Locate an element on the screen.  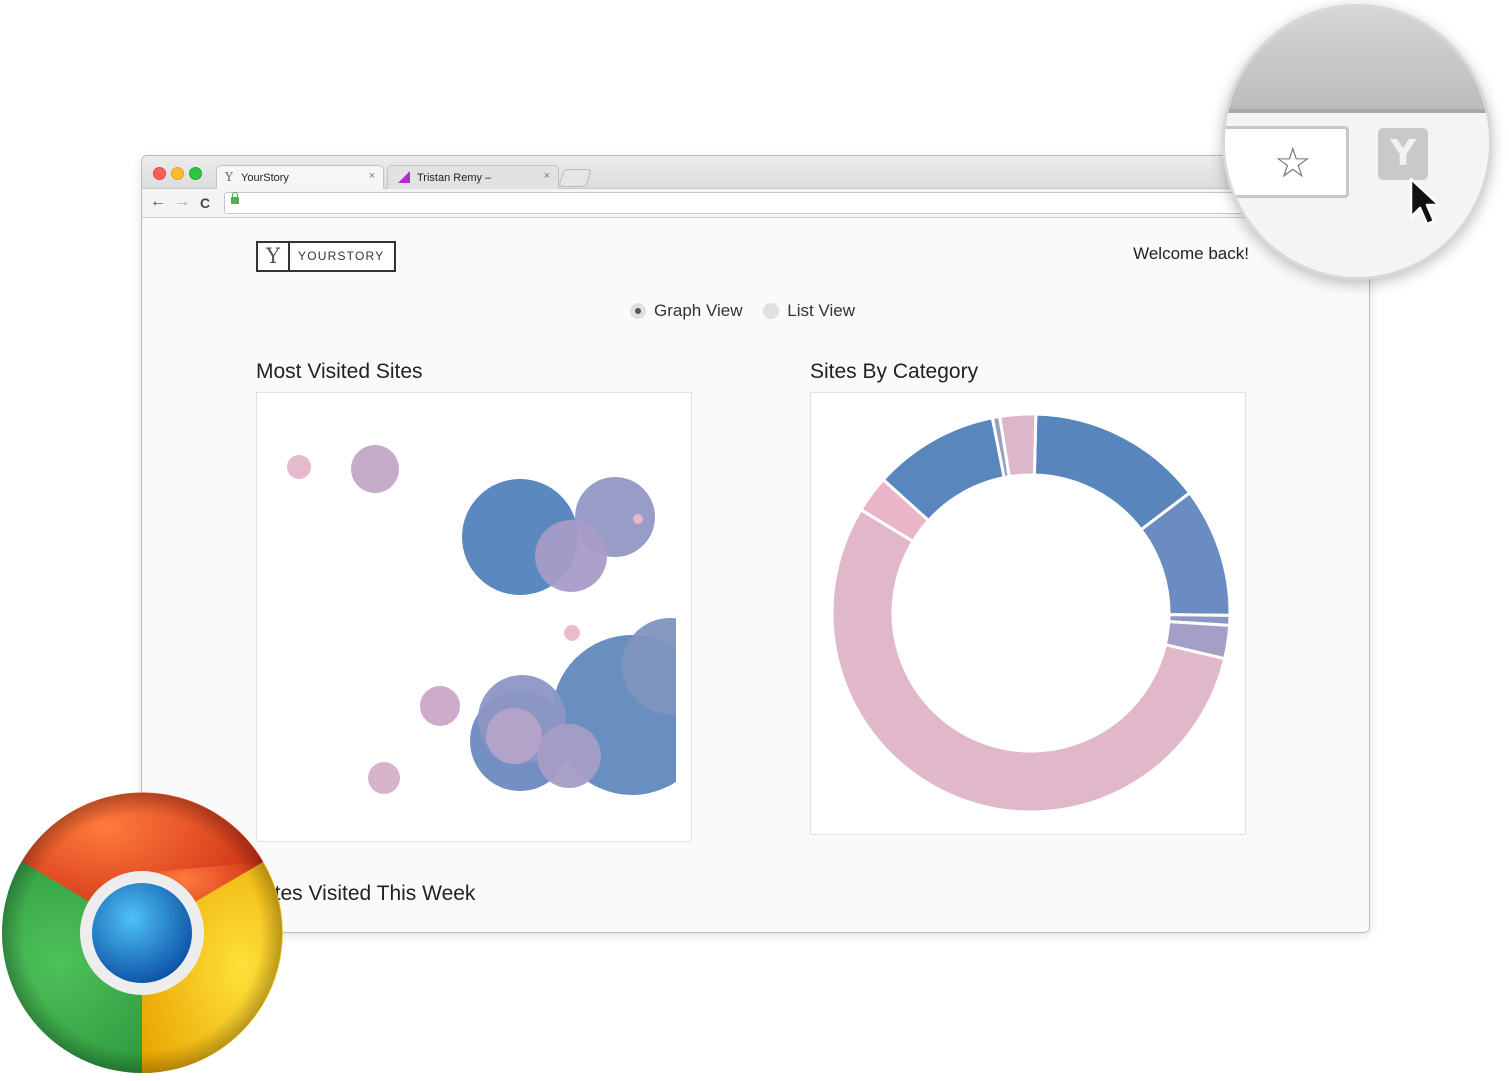
forward-arrow-icon: → is located at coordinates (182, 201).